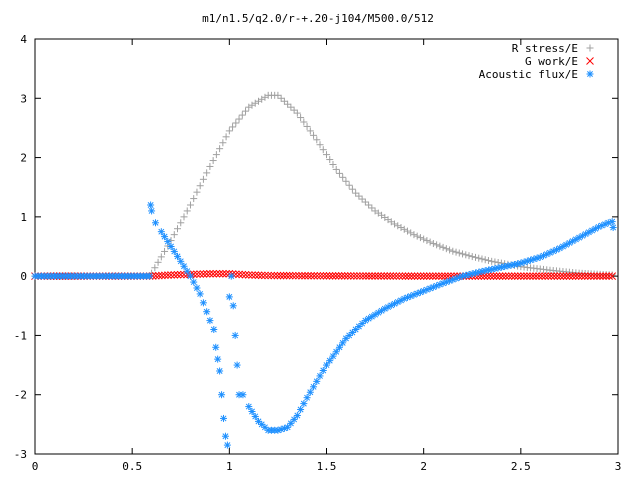 The width and height of the screenshot is (640, 480). Describe the element at coordinates (521, 466) in the screenshot. I see `x-tick-label: 2.5` at that location.